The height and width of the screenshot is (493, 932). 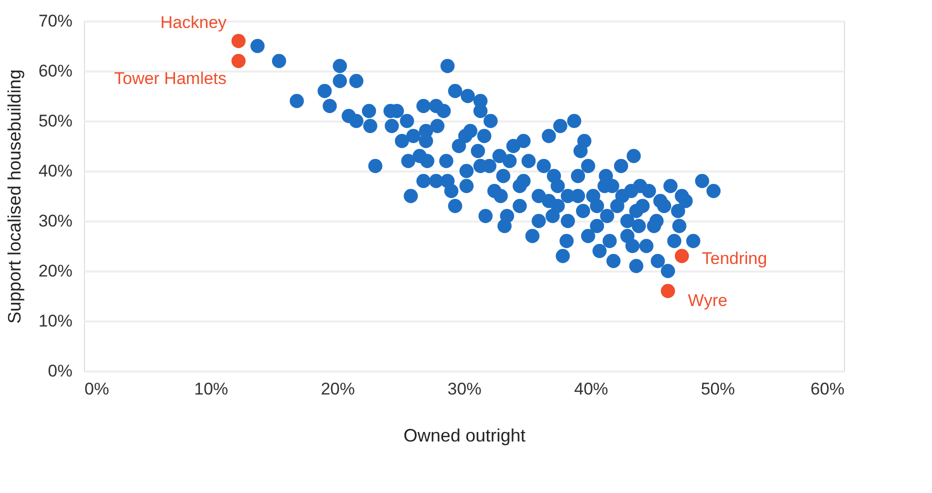 I want to click on y-axis-title: Support localised housebuilding, so click(x=14, y=196).